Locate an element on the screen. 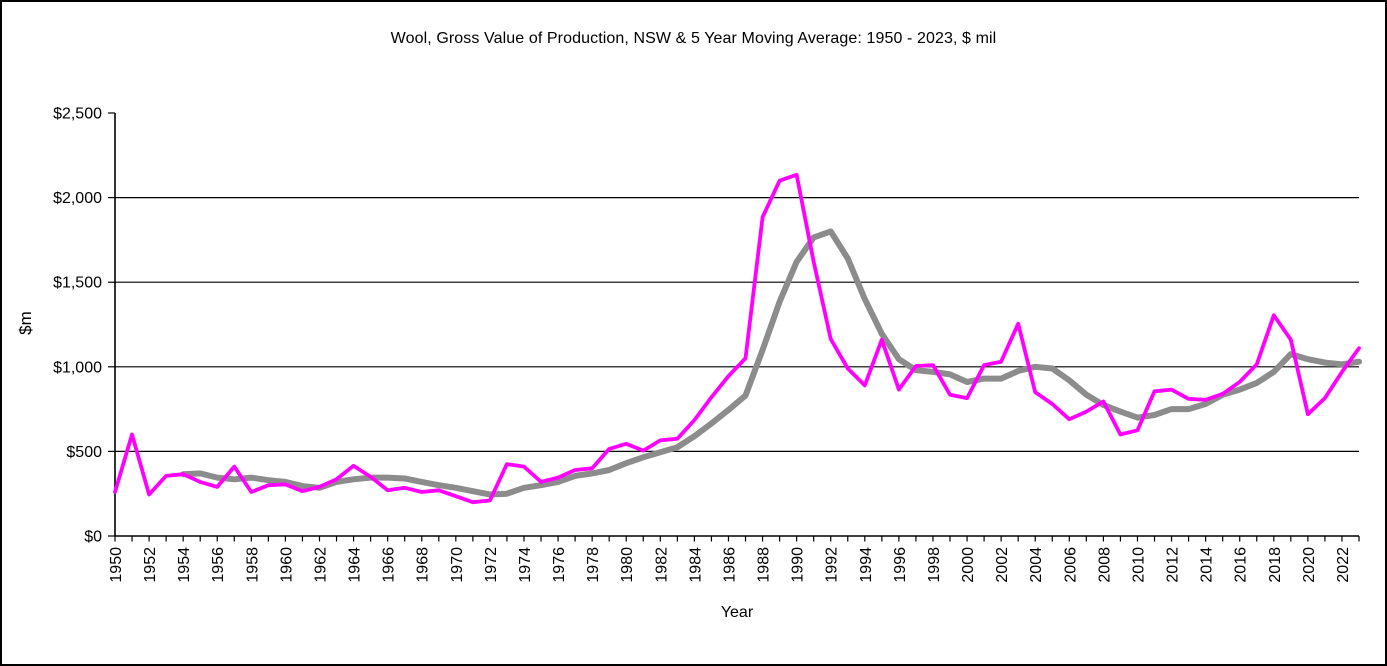  y-tick-labels: $0 $500 $1,000 $1,500 $2,000 $2,500 is located at coordinates (77, 326).